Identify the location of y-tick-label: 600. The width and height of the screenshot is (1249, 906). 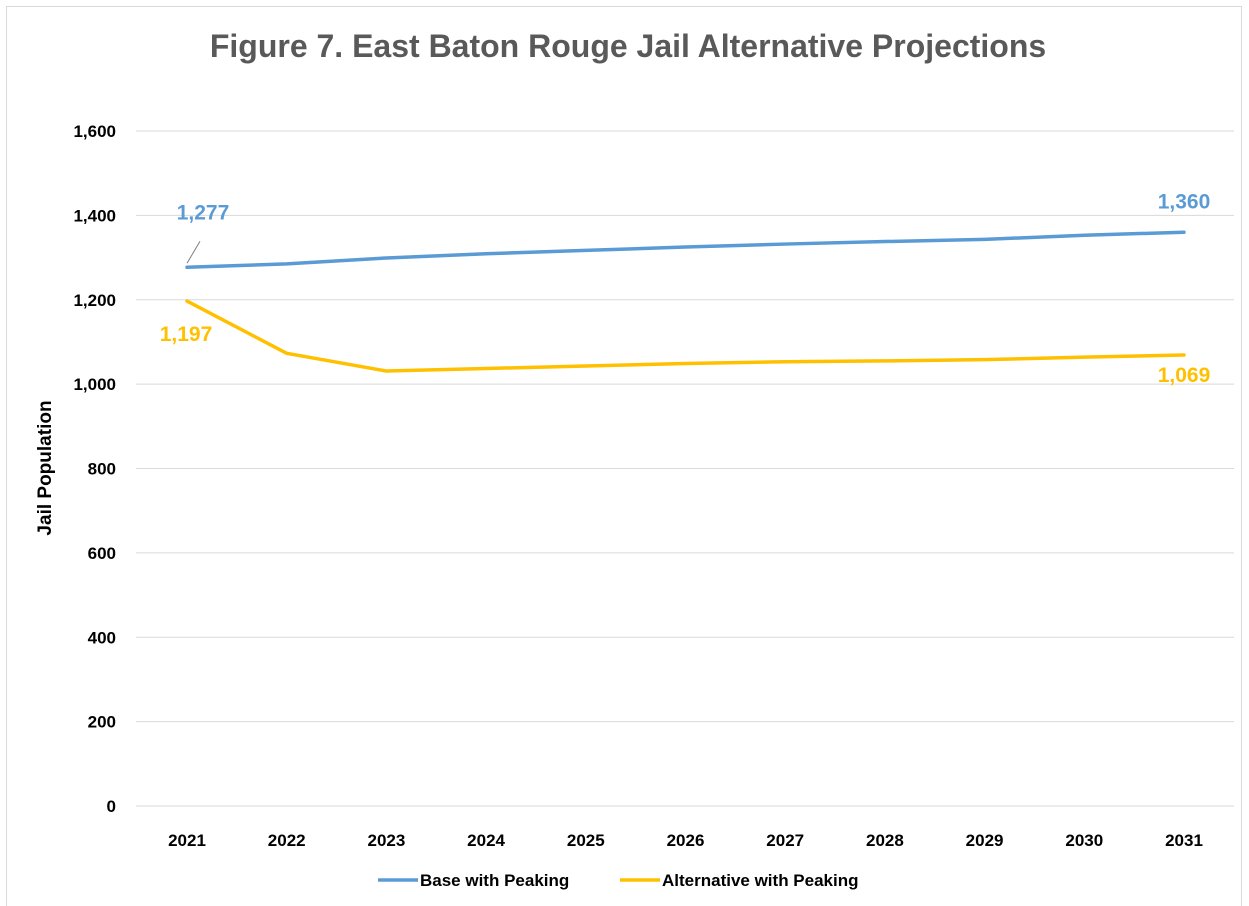
(102, 553).